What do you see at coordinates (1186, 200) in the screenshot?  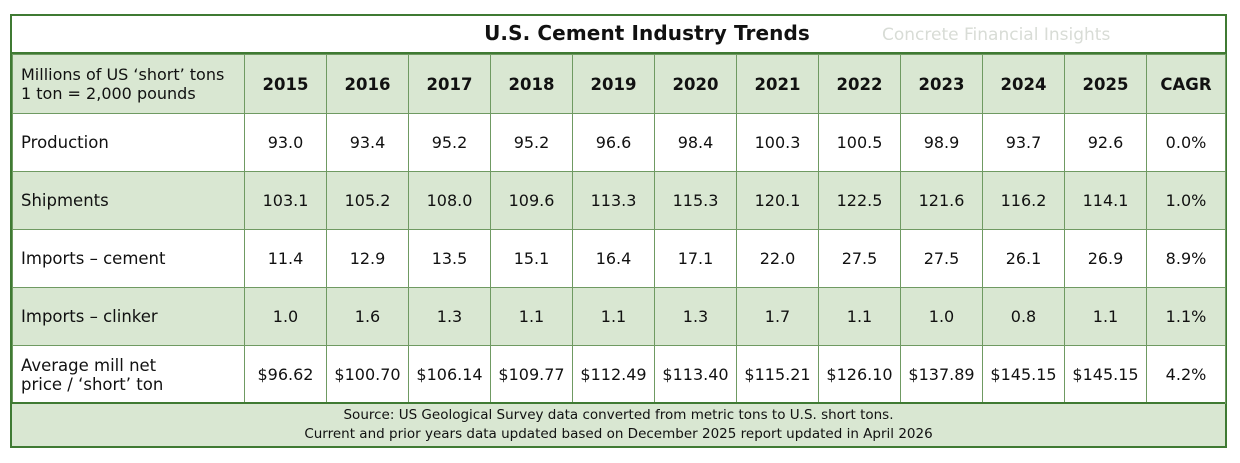 I see `value-cell-cagr: 1.0%` at bounding box center [1186, 200].